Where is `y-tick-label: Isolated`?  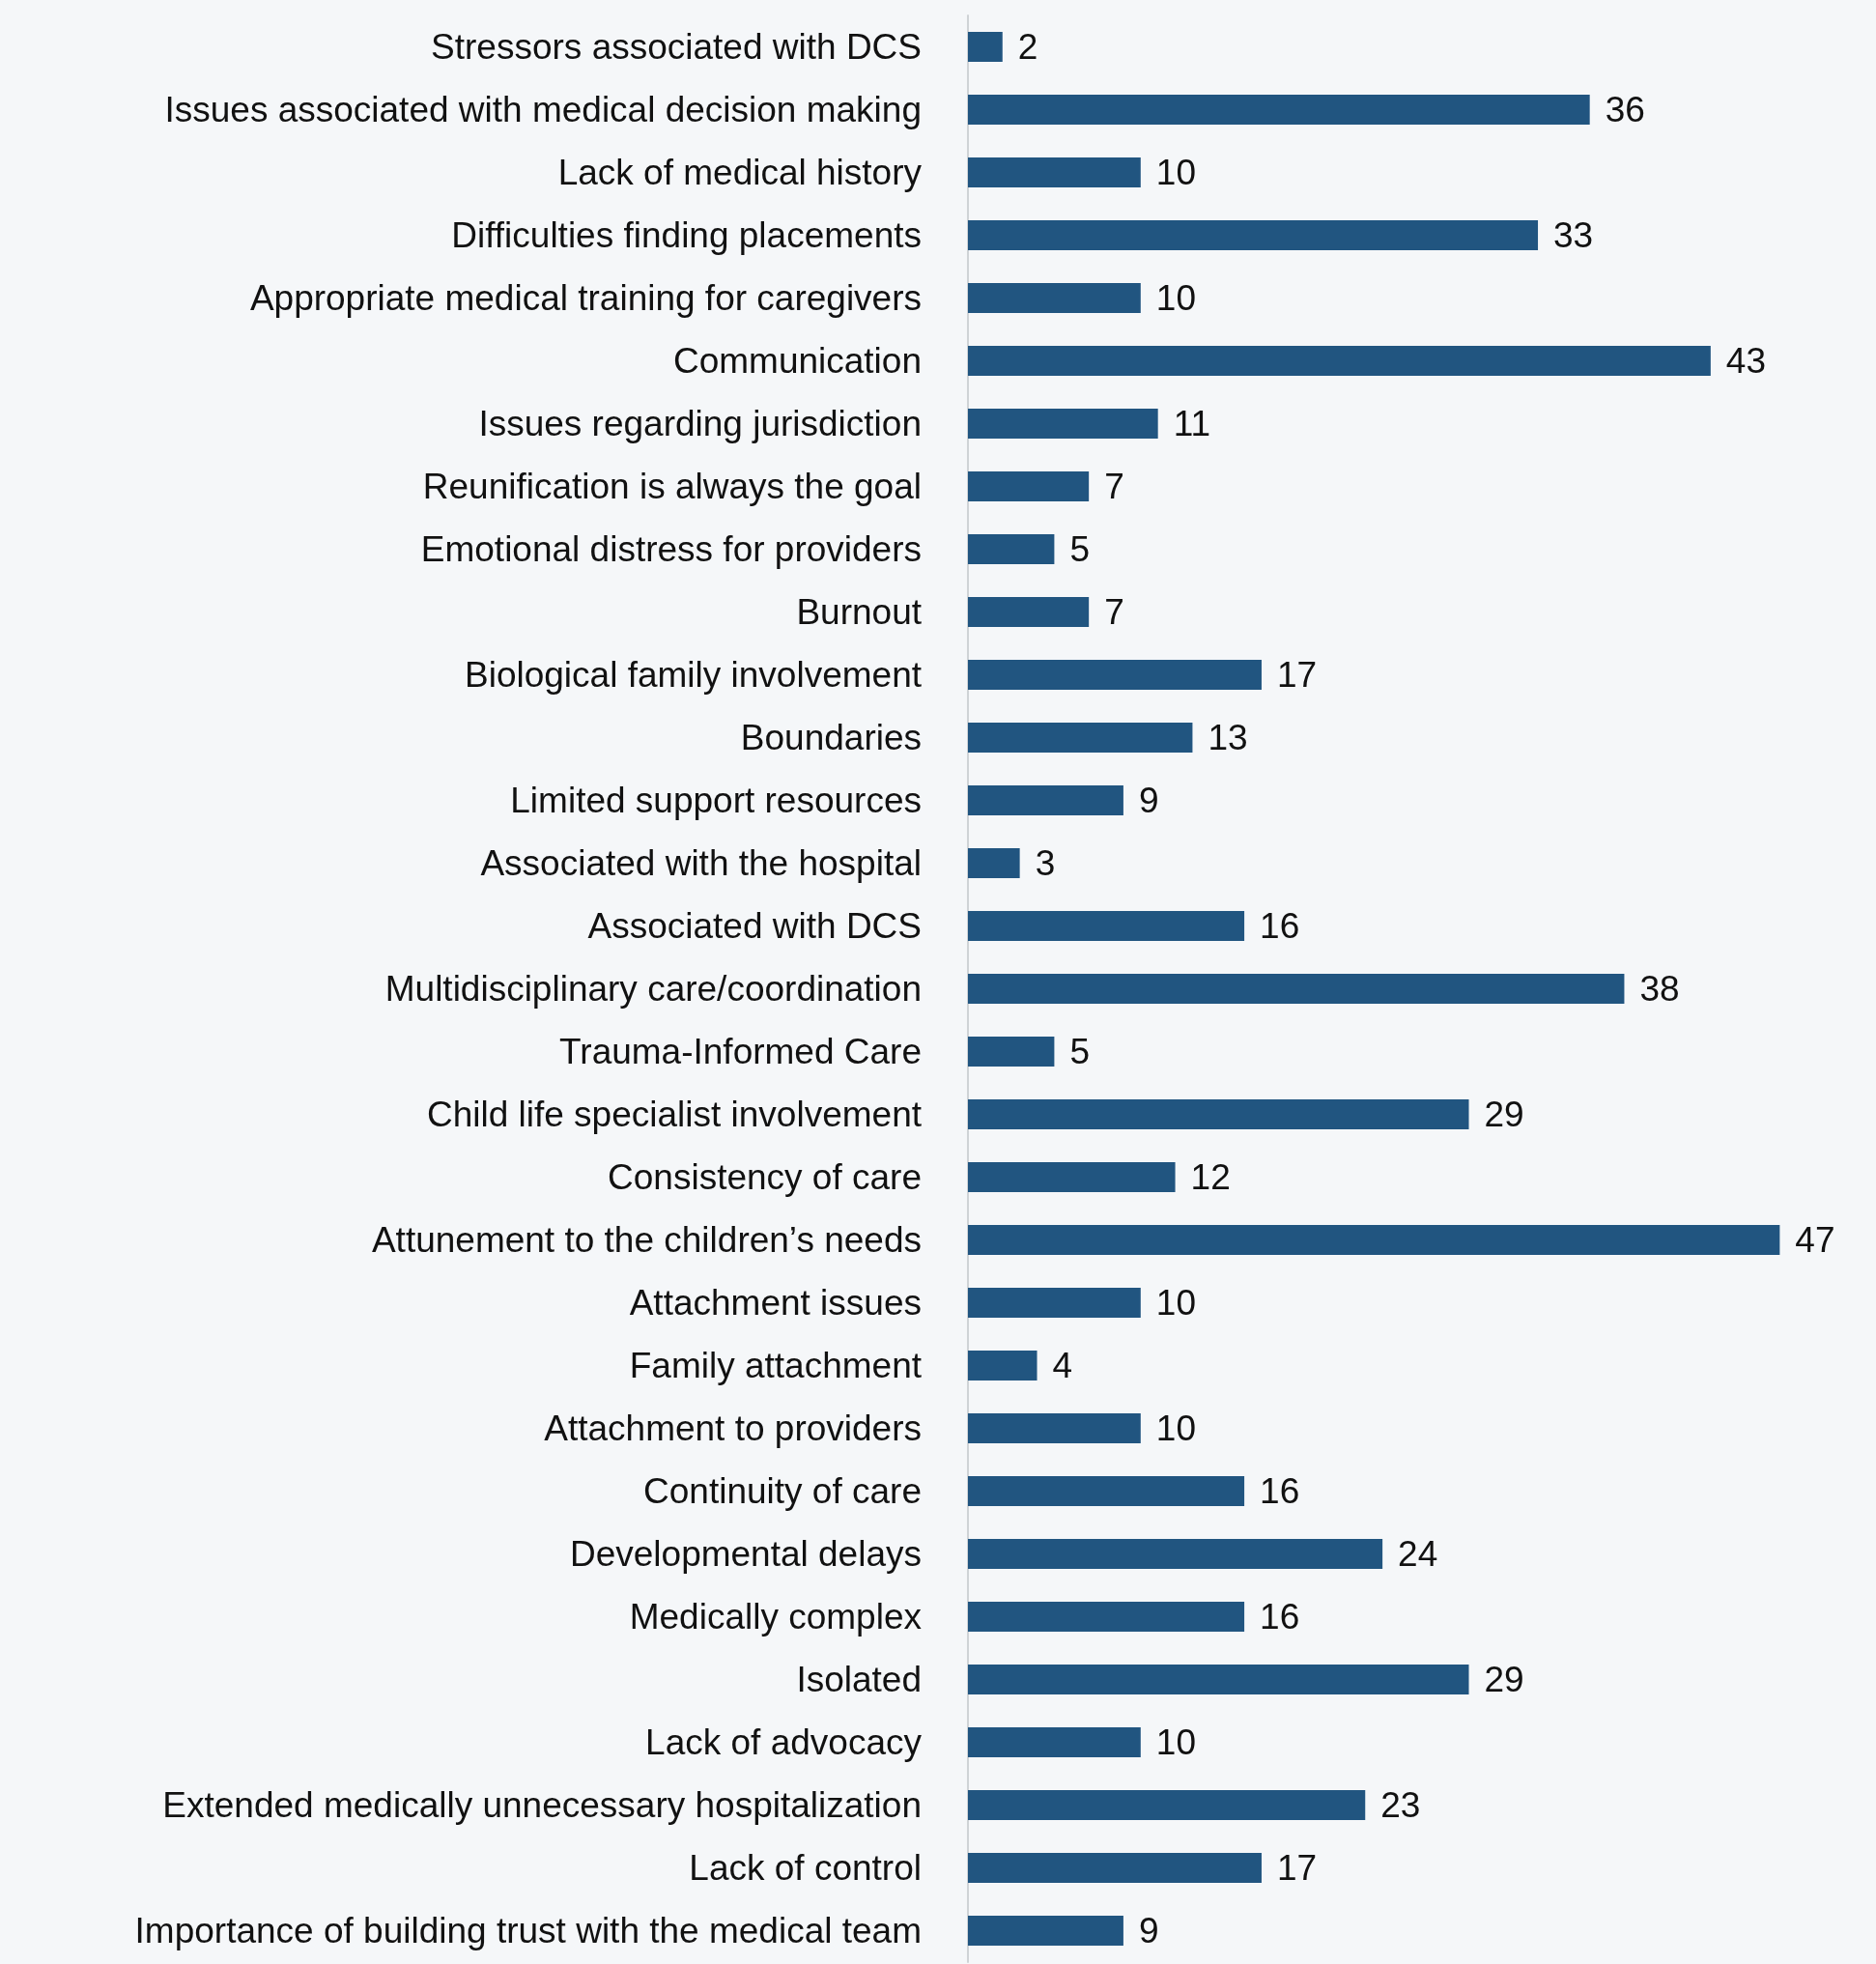 y-tick-label: Isolated is located at coordinates (859, 1680).